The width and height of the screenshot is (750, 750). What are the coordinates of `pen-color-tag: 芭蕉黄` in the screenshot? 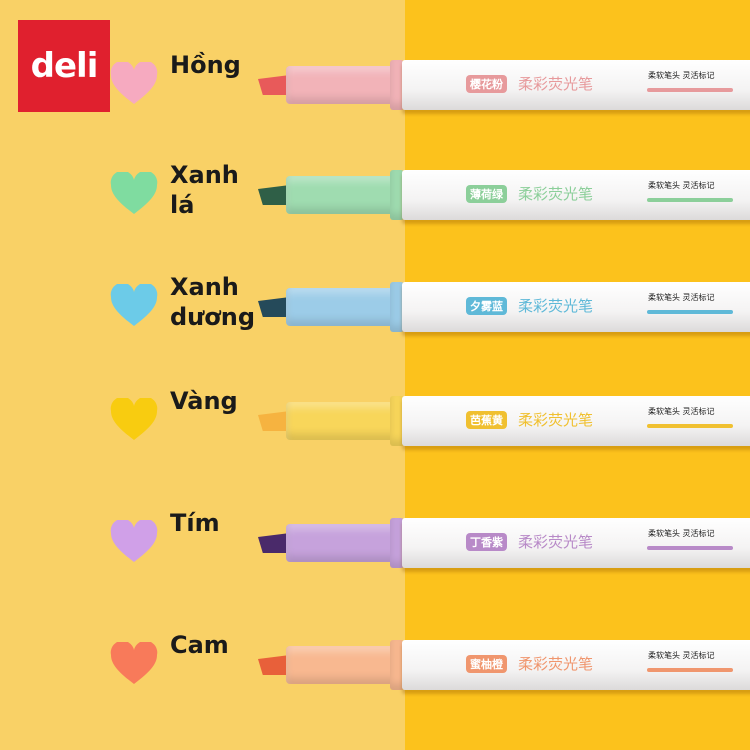 It's located at (486, 420).